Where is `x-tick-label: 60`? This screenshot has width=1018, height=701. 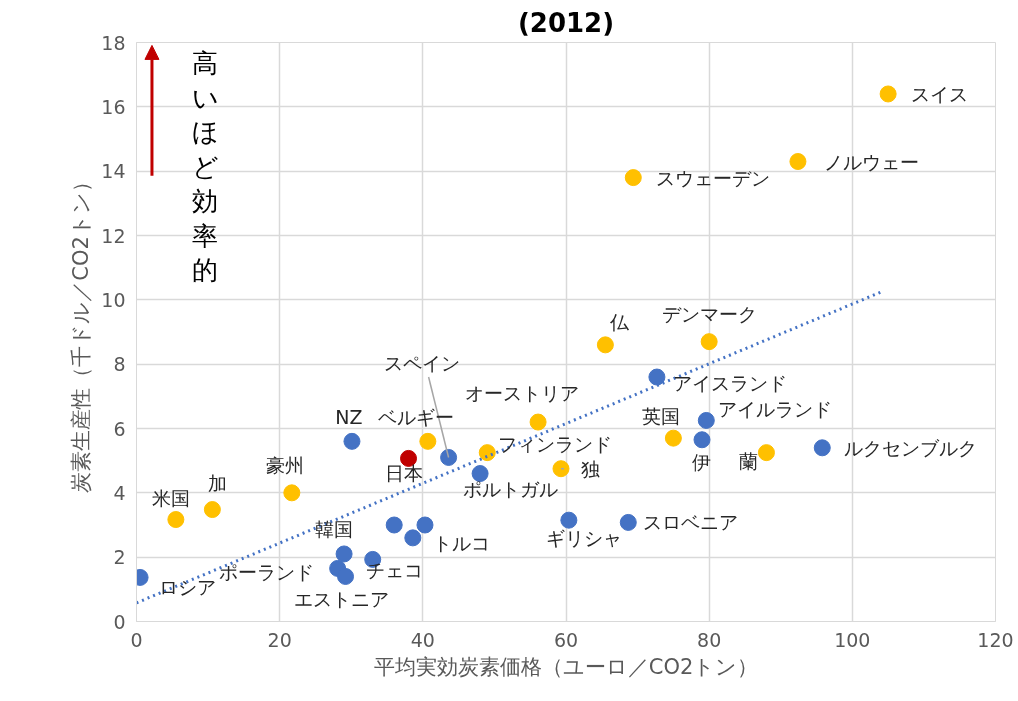
x-tick-label: 60 is located at coordinates (566, 639).